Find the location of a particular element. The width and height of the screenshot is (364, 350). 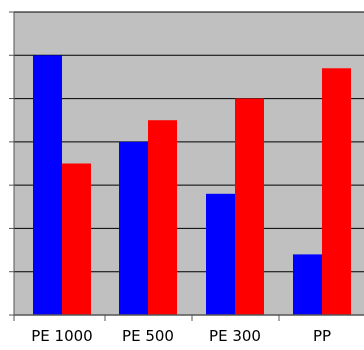

x-axis-labels: PE 1000 PE 500 PE 300 PP is located at coordinates (181, 336).